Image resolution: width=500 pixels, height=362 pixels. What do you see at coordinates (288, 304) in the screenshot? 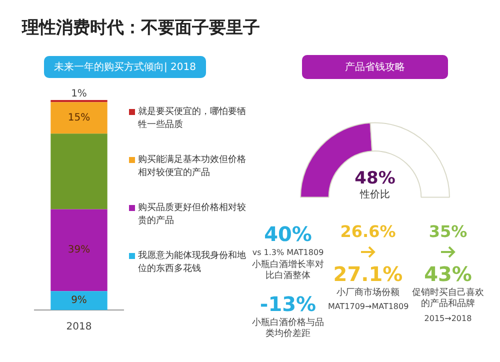
I see `text: -13%` at bounding box center [288, 304].